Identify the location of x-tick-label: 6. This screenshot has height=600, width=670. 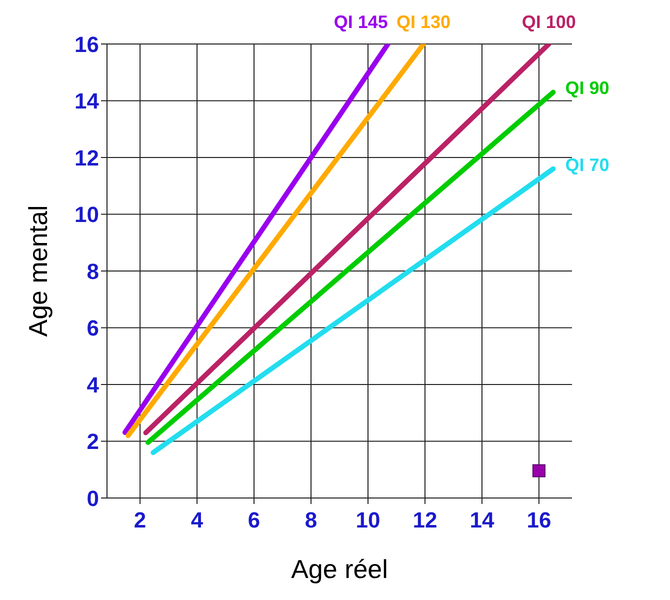
(254, 520).